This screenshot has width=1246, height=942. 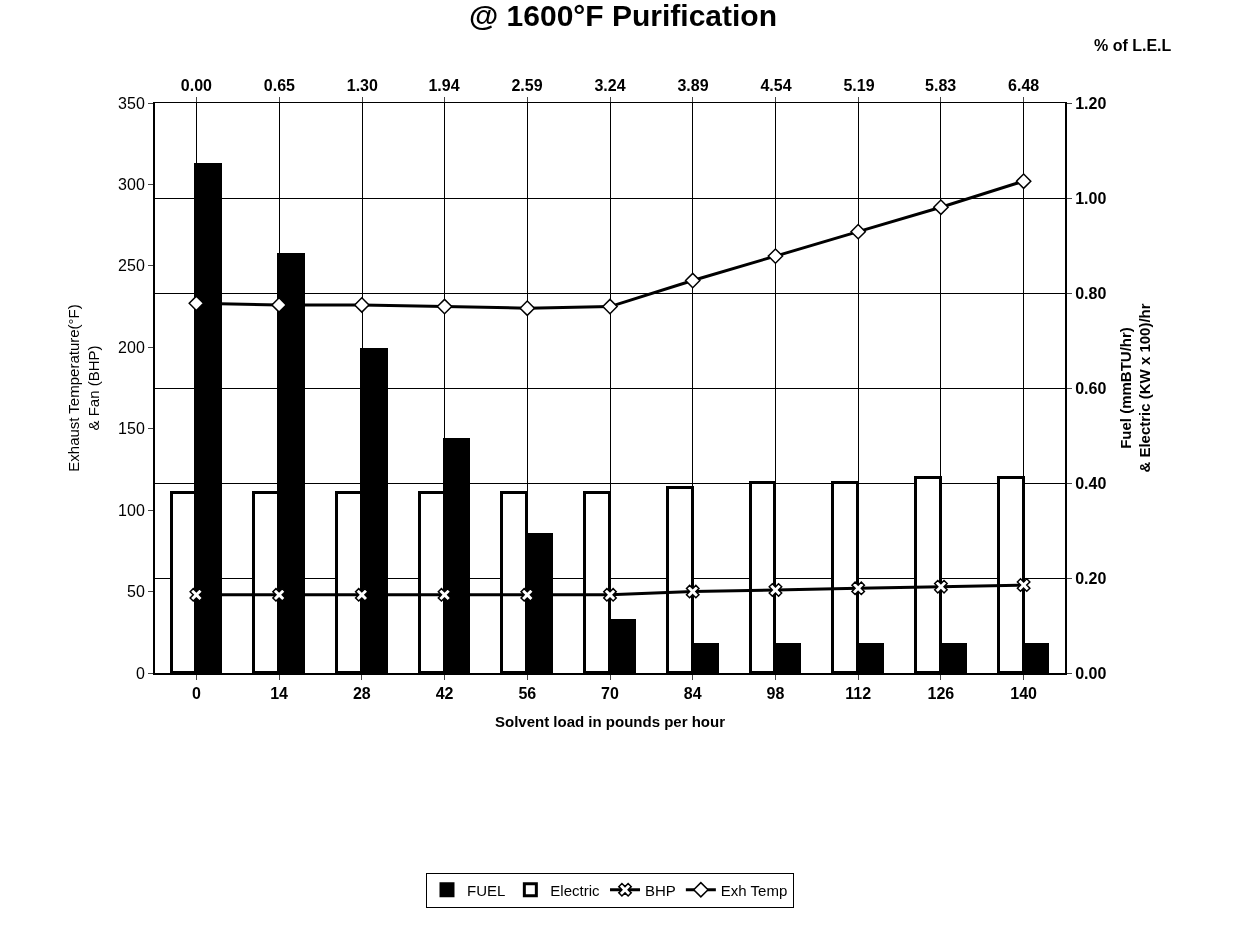 What do you see at coordinates (131, 429) in the screenshot?
I see `y-tick-label: 150` at bounding box center [131, 429].